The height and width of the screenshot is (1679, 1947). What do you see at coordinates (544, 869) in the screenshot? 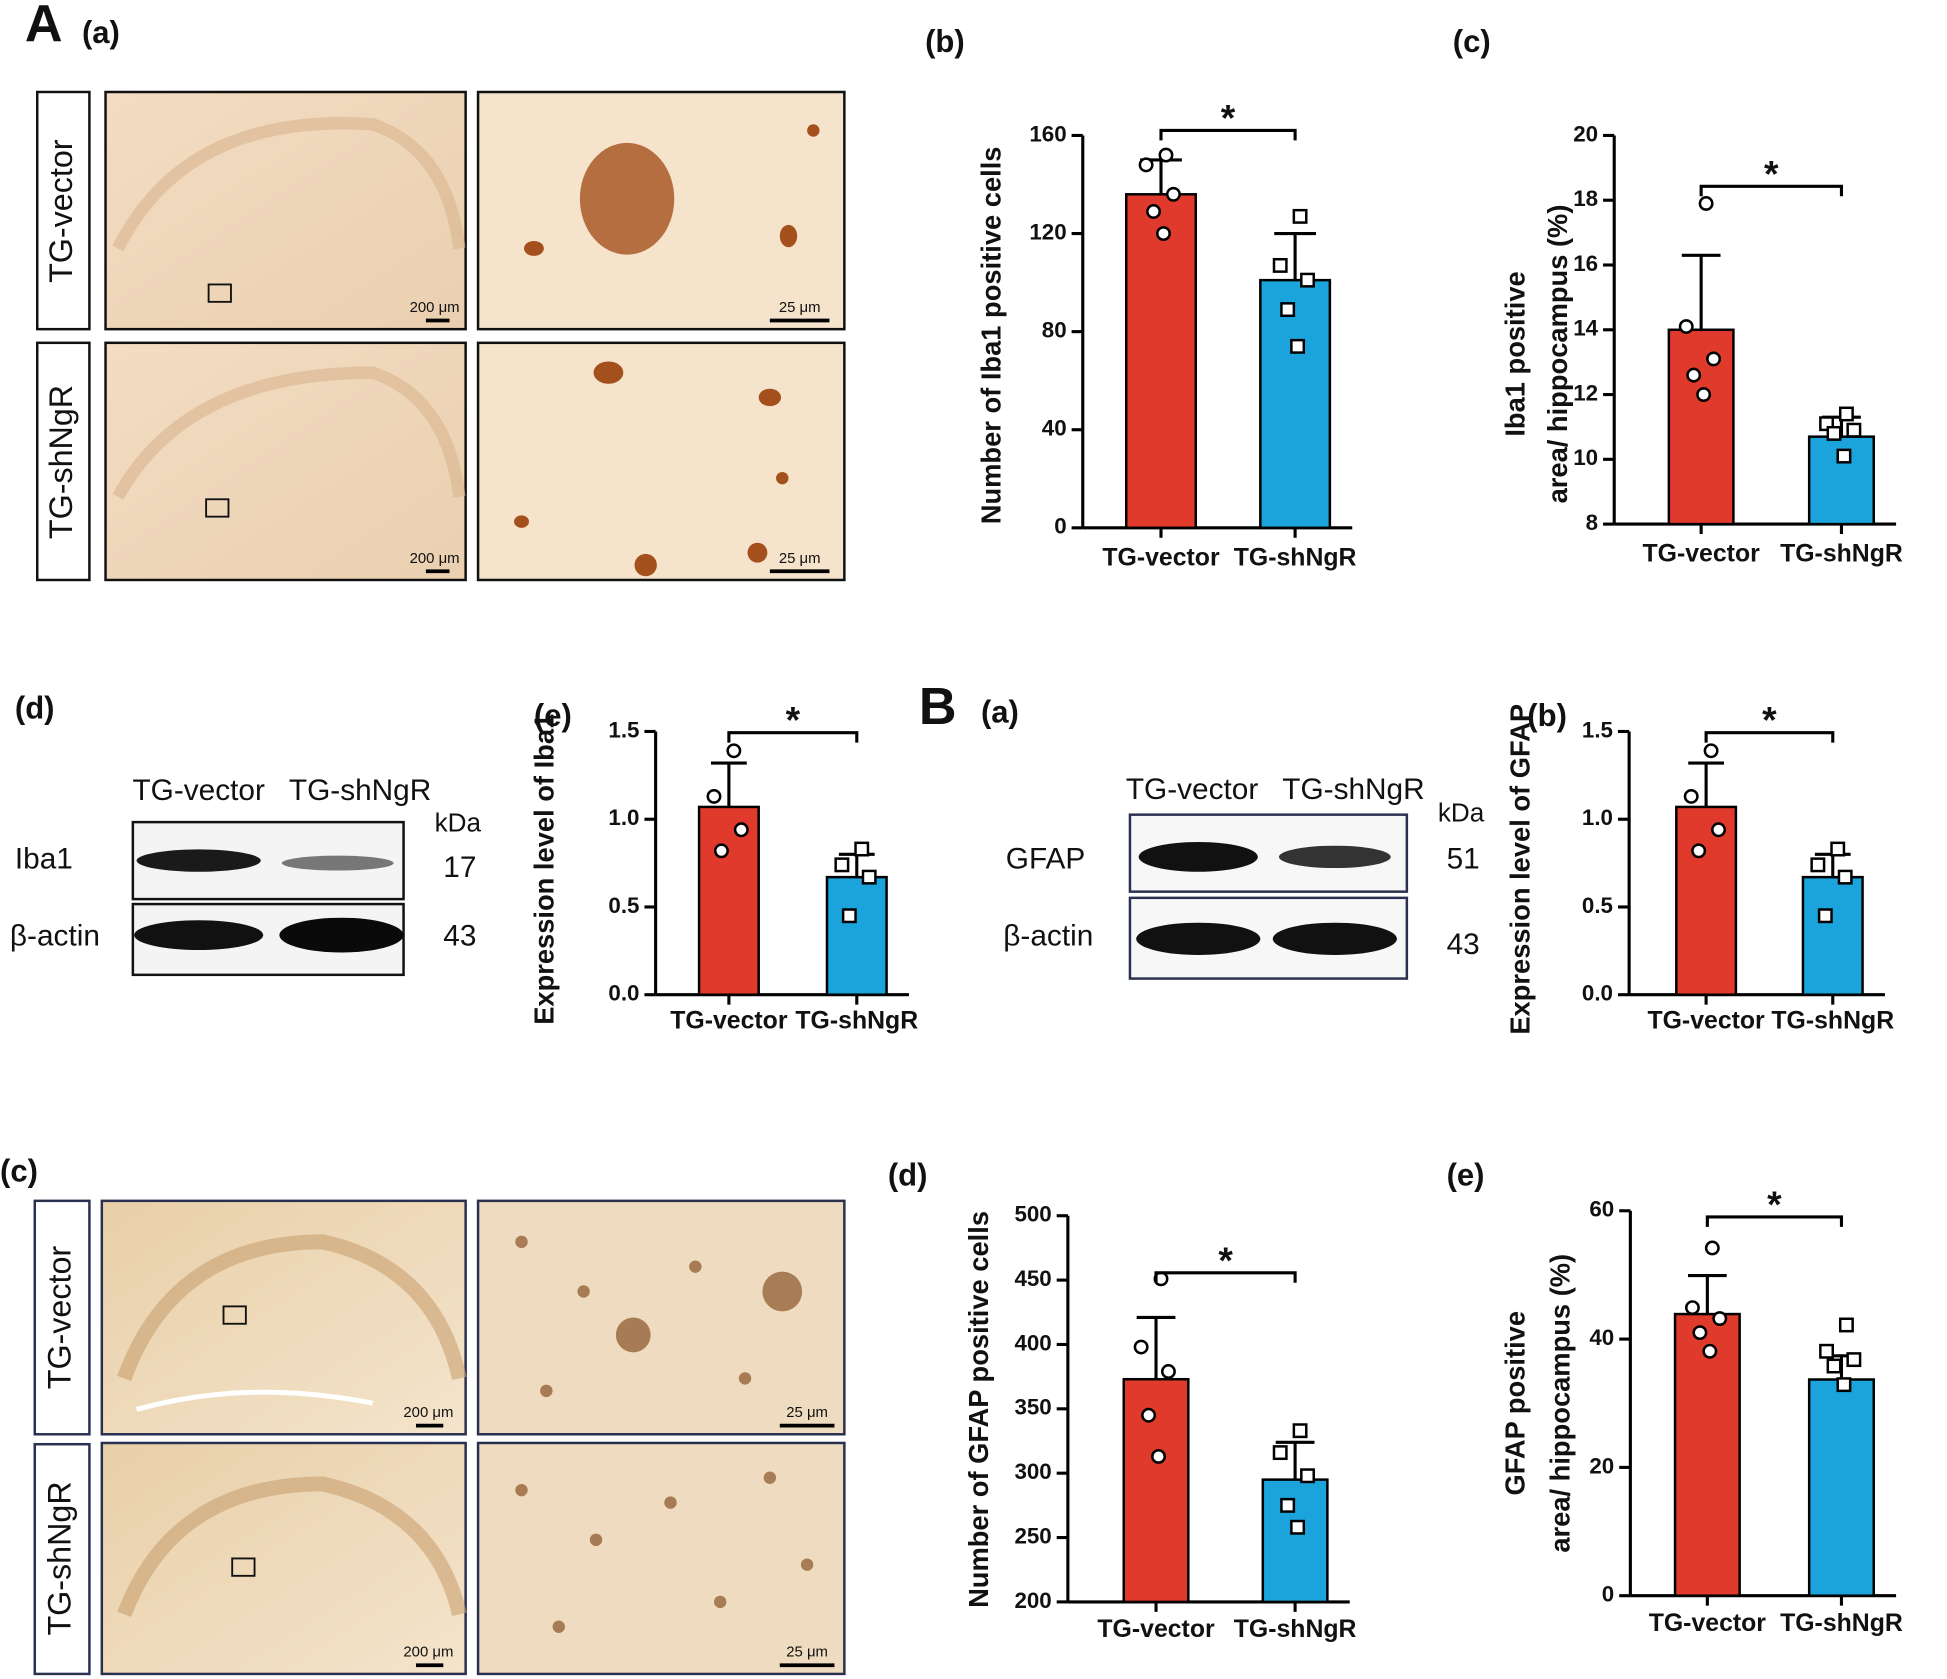
I see `y-axis-label: Expression level of Iba1` at bounding box center [544, 869].